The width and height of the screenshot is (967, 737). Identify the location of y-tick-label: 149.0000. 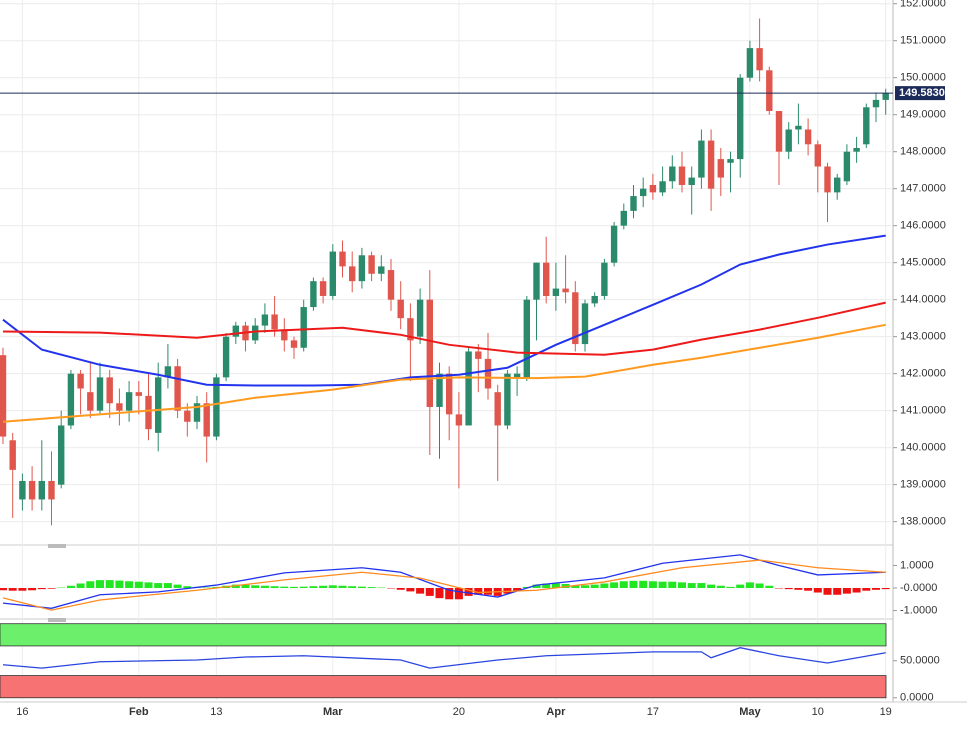
(923, 115).